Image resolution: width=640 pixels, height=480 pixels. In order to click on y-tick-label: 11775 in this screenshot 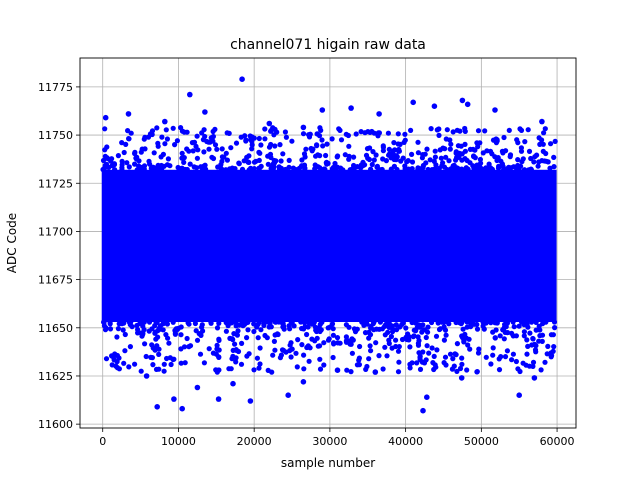, I will do `click(55, 87)`.